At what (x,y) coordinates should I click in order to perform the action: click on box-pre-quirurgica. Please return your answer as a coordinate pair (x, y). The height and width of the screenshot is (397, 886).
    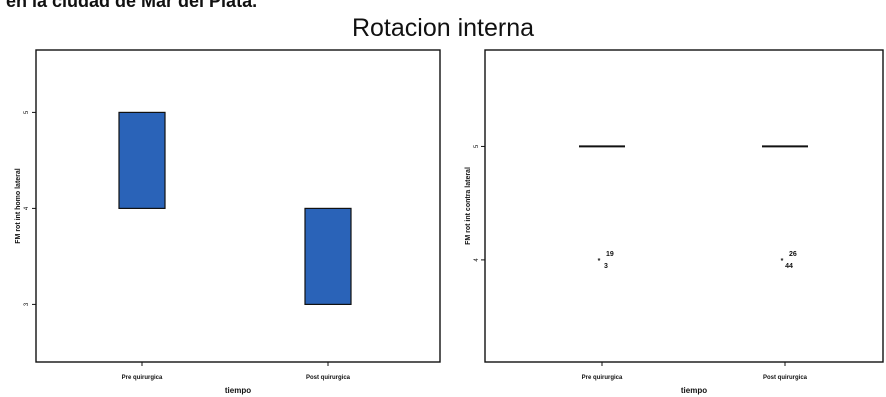
    Looking at the image, I should click on (142, 160).